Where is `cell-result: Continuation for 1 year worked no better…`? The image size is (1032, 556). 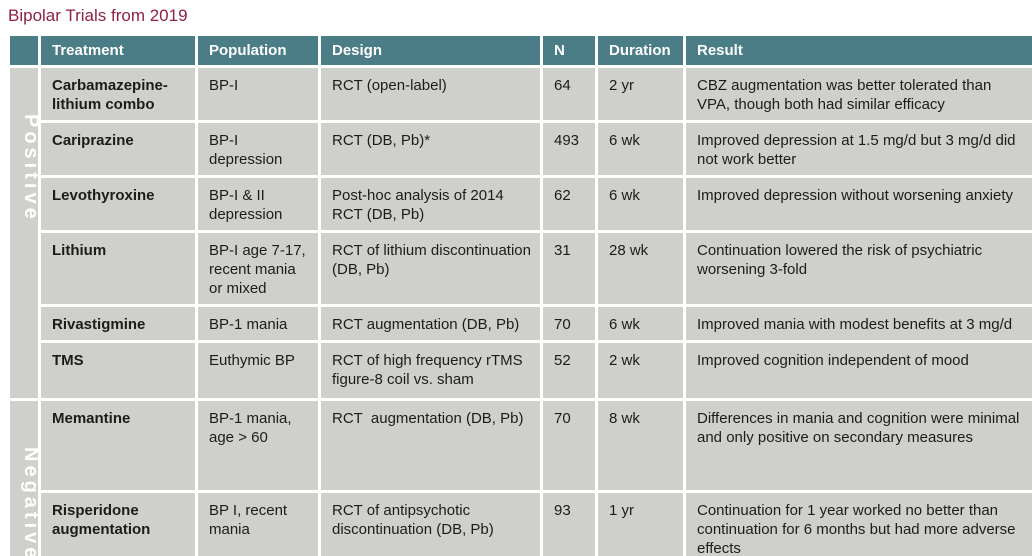
cell-result: Continuation for 1 year worked no better… is located at coordinates (857, 523).